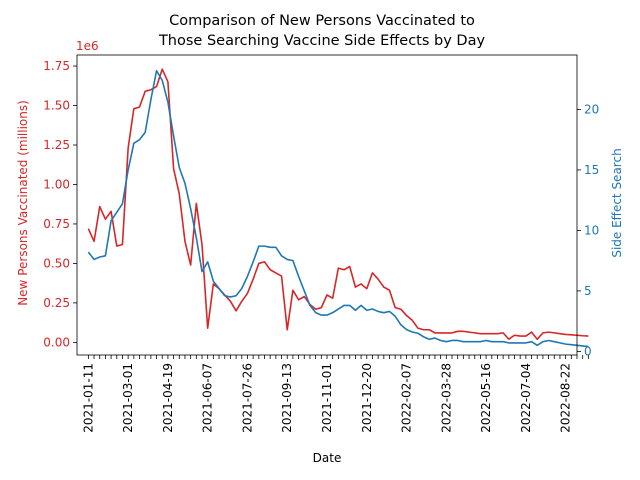 The height and width of the screenshot is (480, 640). What do you see at coordinates (566, 398) in the screenshot?
I see `x-tick-label: 2022-08-22` at bounding box center [566, 398].